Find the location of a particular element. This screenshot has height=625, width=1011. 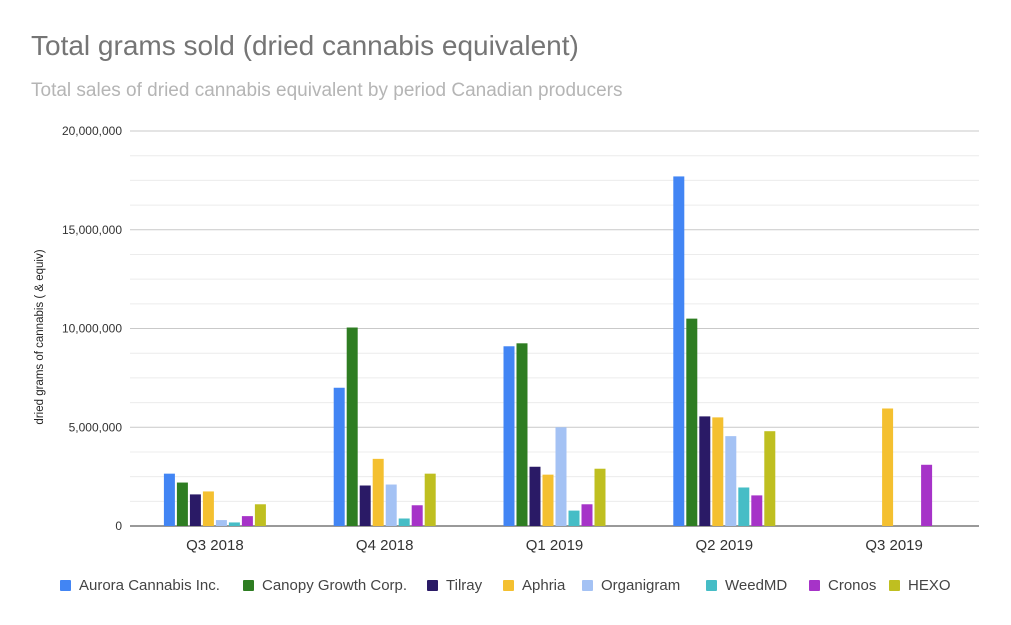

legend-label: Canopy Growth Corp. is located at coordinates (335, 585).